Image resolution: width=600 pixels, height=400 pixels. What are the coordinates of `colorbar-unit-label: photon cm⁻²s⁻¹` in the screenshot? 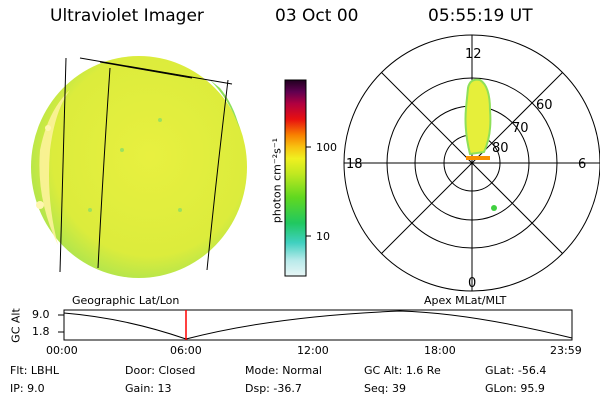 It's located at (277, 180).